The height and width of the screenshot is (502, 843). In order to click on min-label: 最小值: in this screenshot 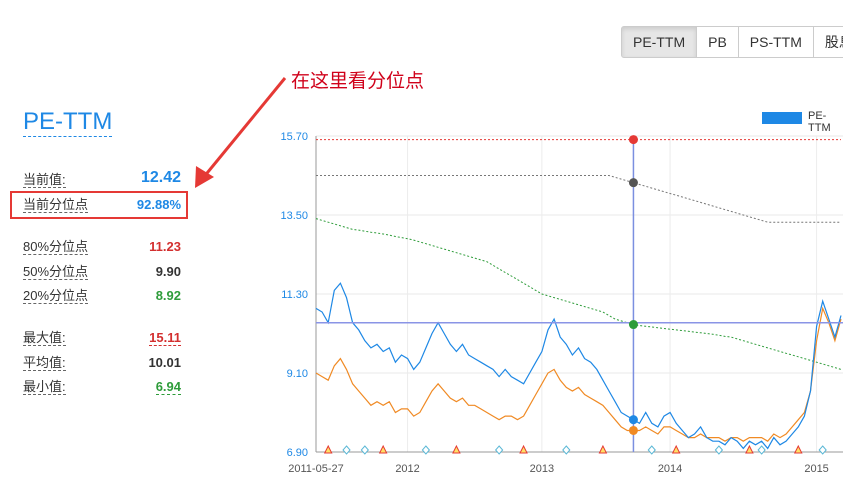, I will do `click(44, 387)`.